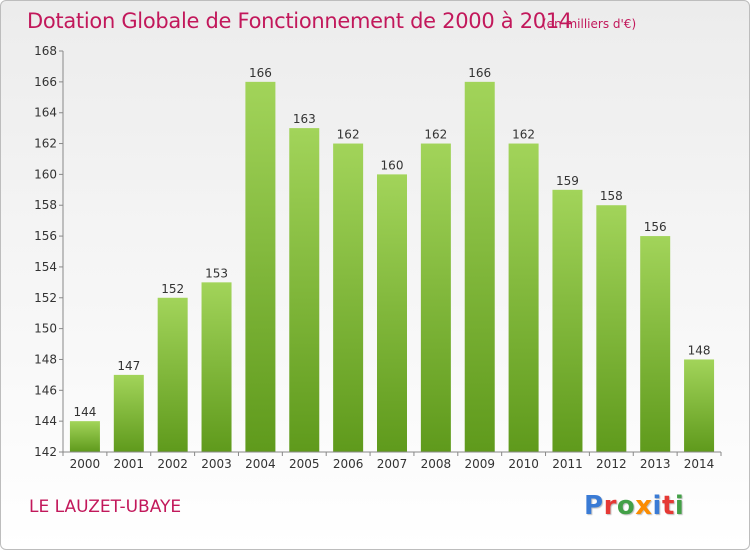 The height and width of the screenshot is (550, 750). I want to click on data-label: 148, so click(699, 350).